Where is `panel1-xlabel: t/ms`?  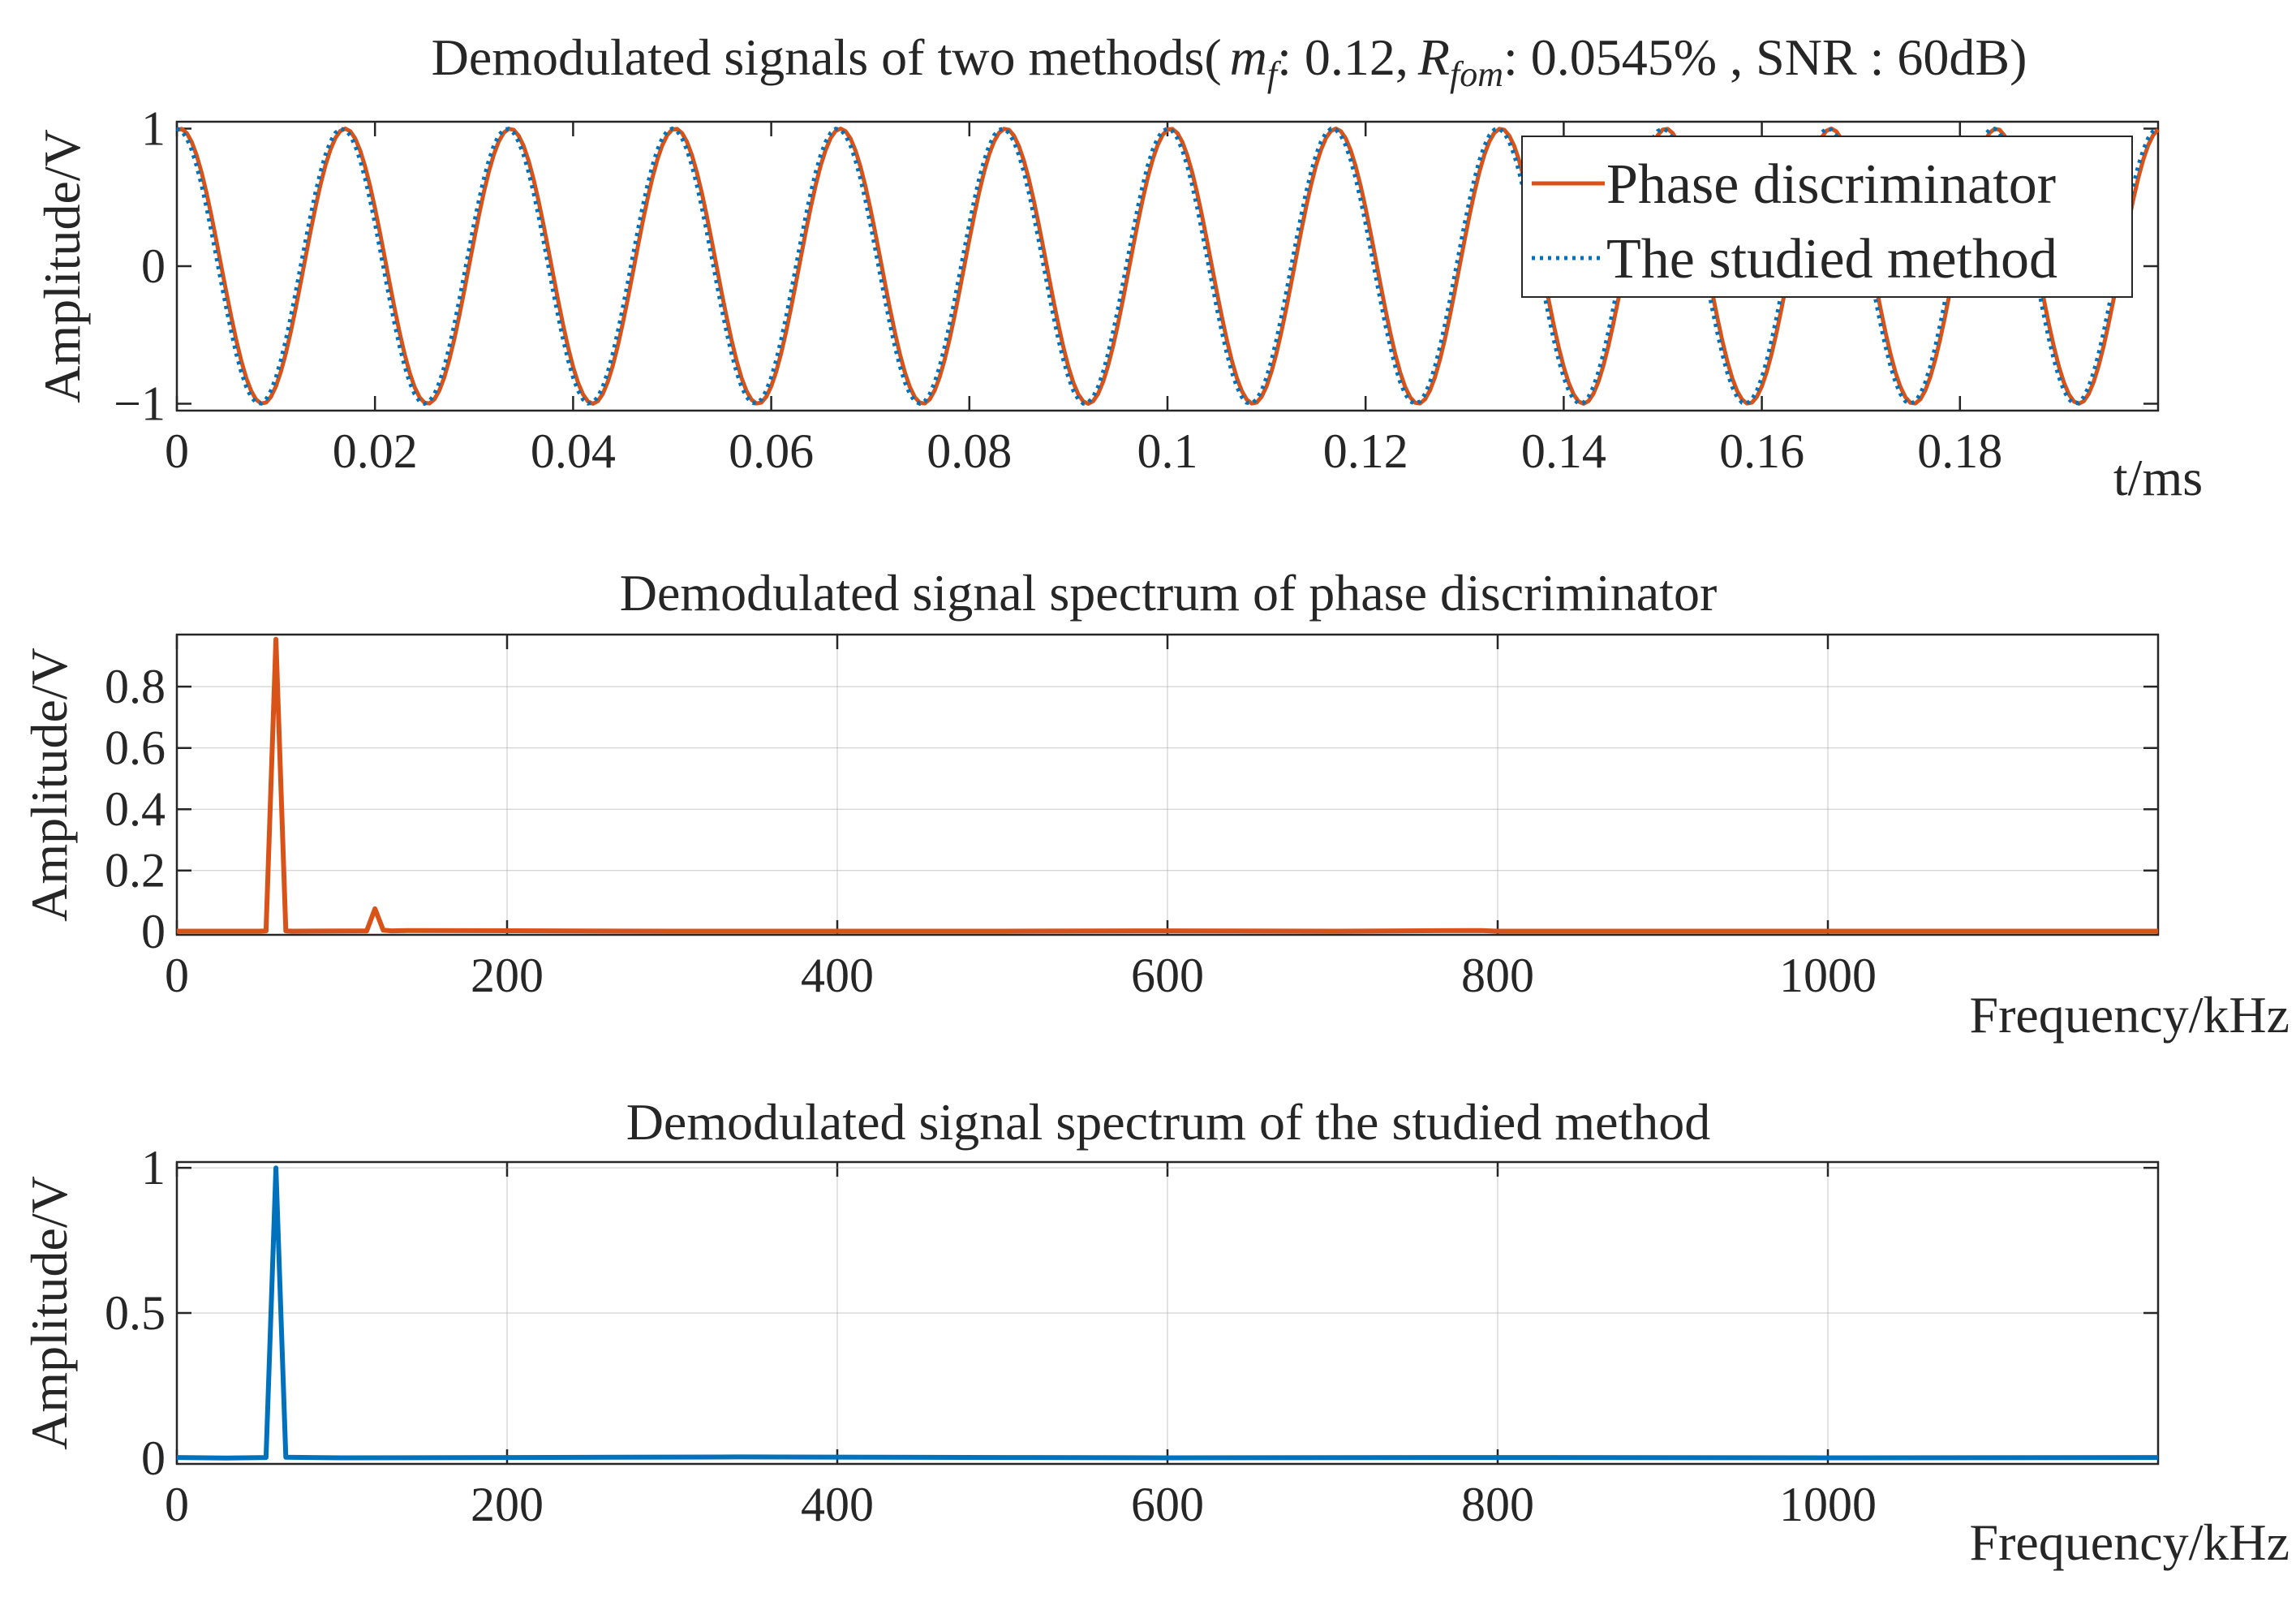 panel1-xlabel: t/ms is located at coordinates (2158, 477).